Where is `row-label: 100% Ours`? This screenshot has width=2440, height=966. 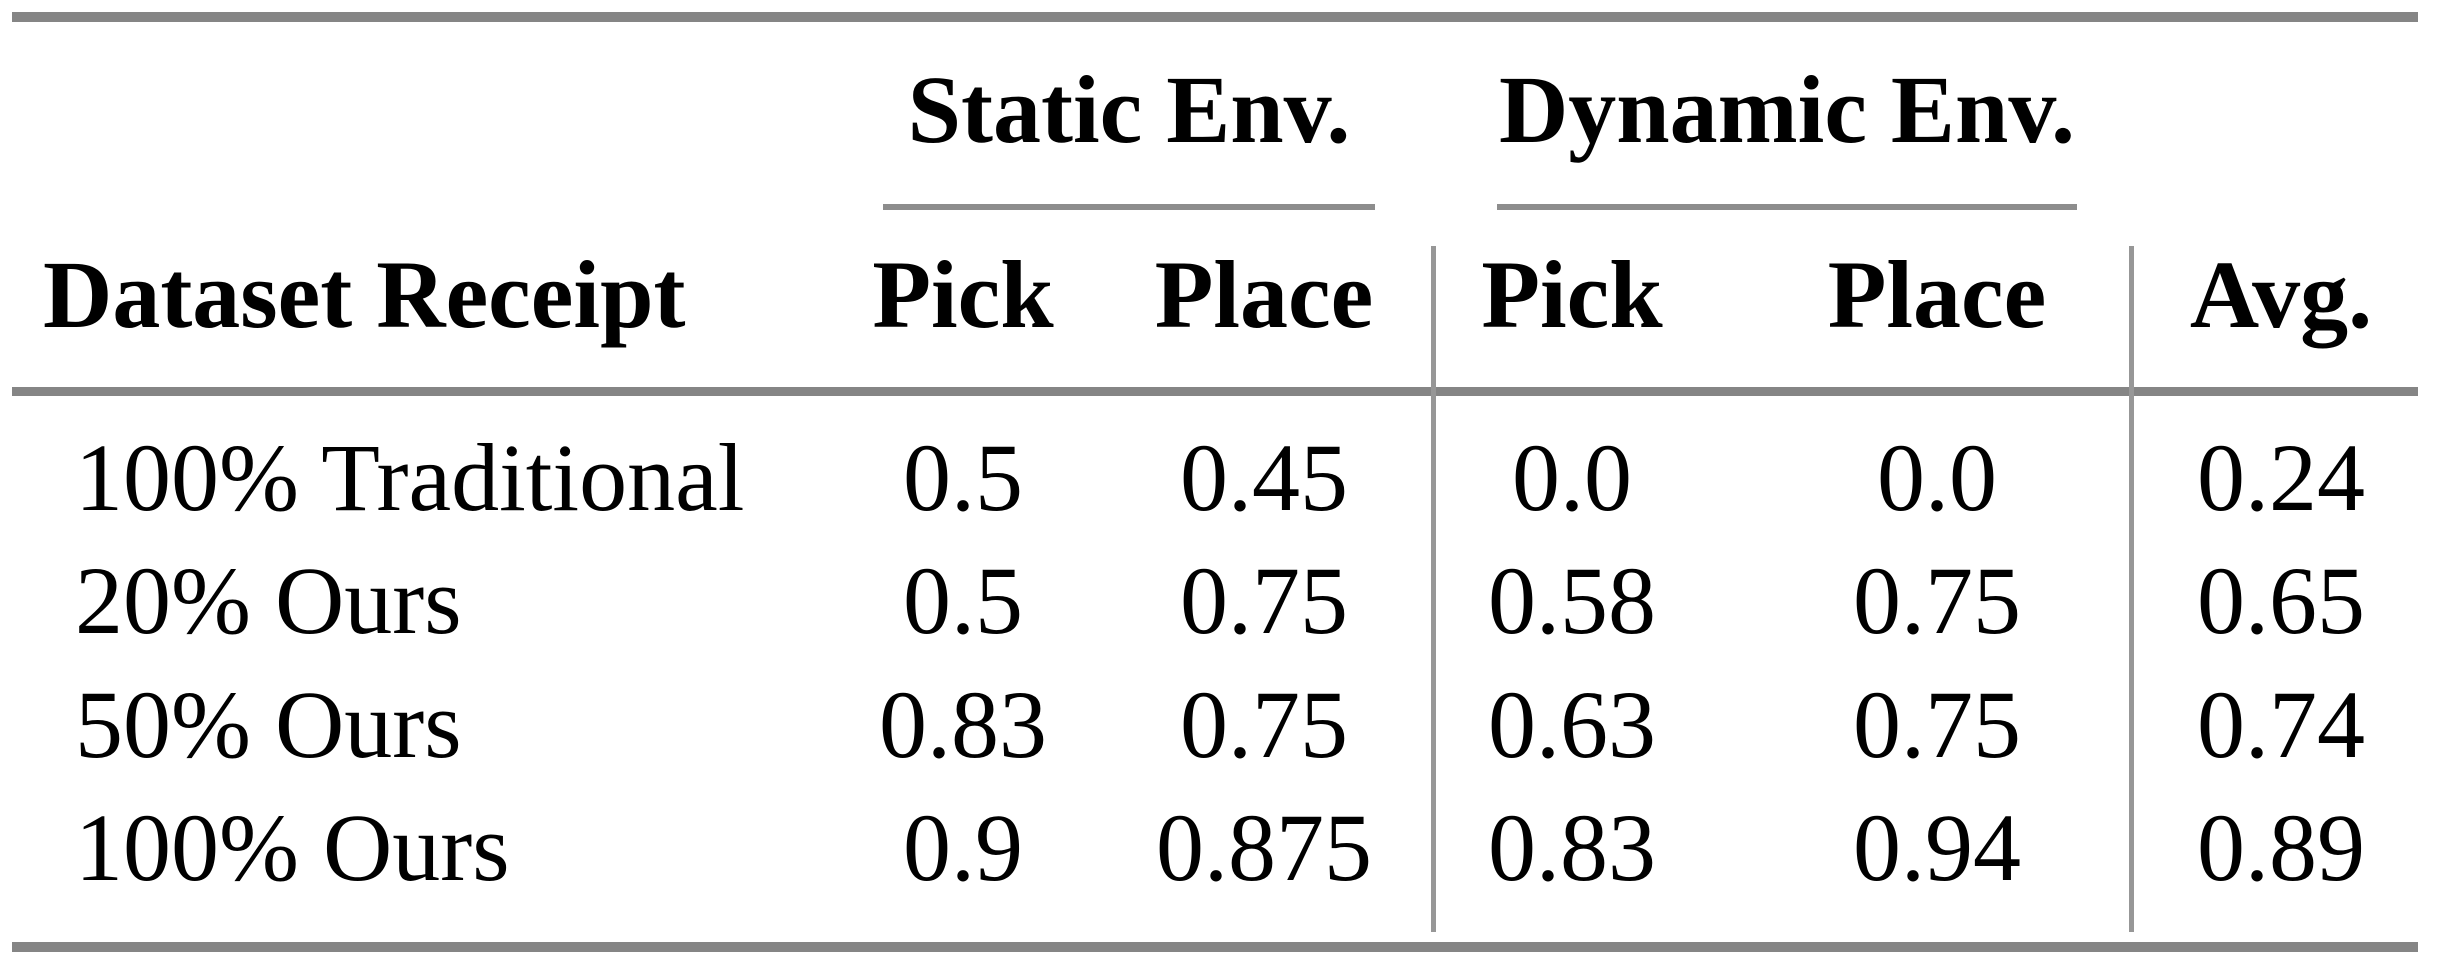 row-label: 100% Ours is located at coordinates (292, 847).